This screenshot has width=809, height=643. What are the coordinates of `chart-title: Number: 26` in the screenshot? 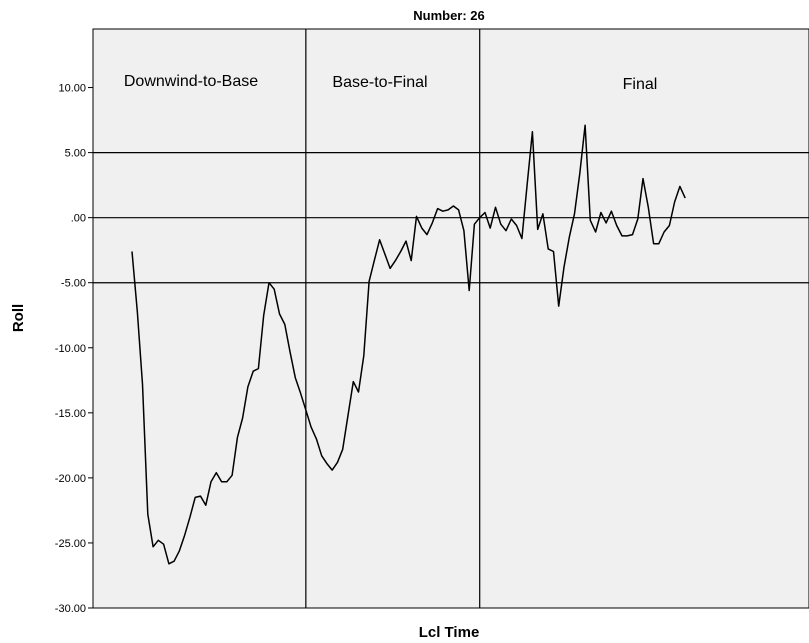 It's located at (449, 15).